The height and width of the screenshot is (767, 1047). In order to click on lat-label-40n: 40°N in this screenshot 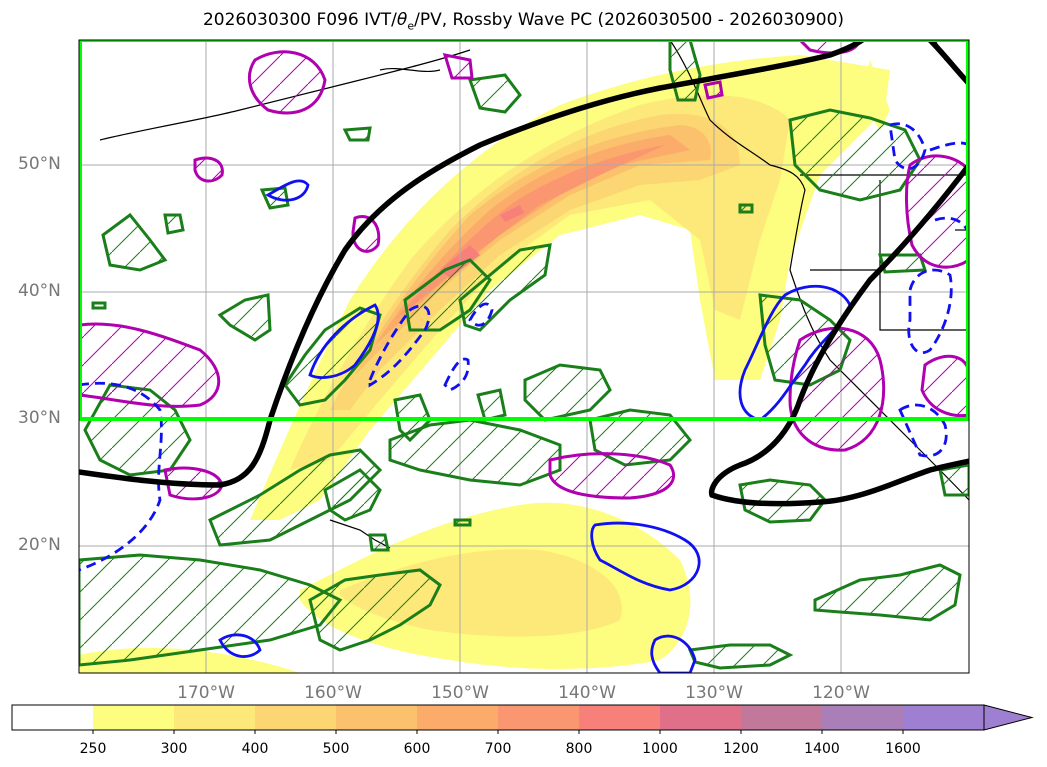, I will do `click(39, 291)`.